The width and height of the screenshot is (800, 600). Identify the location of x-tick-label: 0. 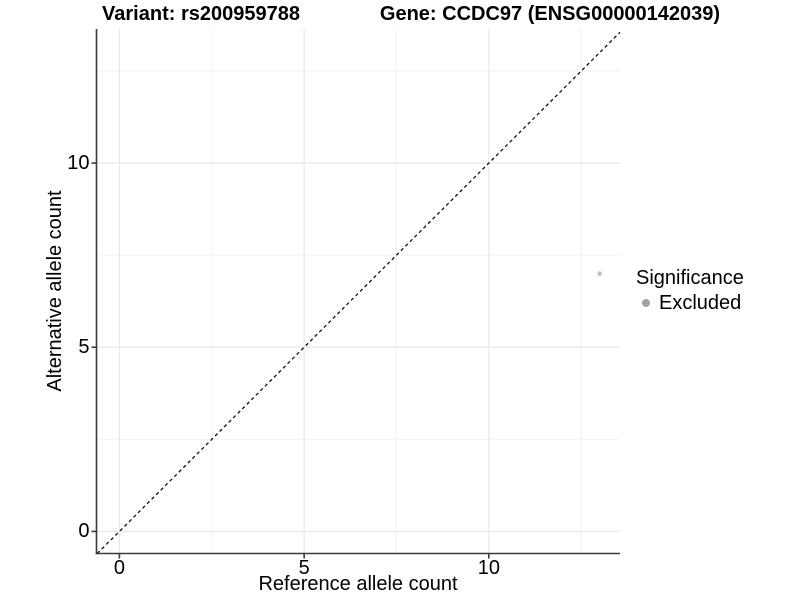
(119, 568).